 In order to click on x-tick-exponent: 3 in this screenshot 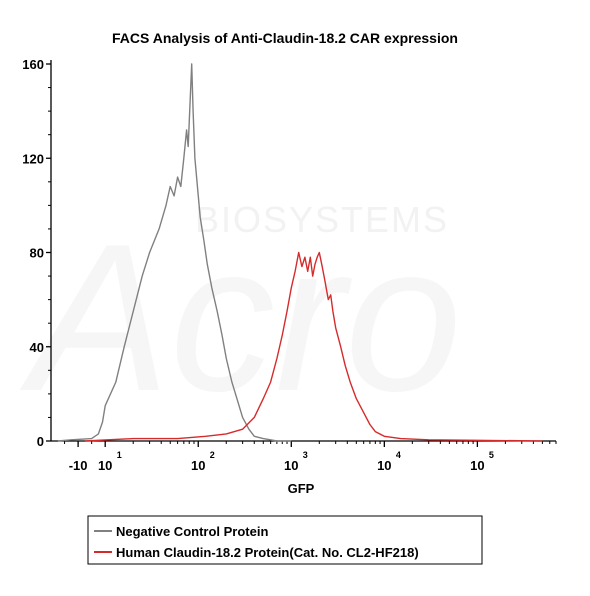, I will do `click(305, 455)`.